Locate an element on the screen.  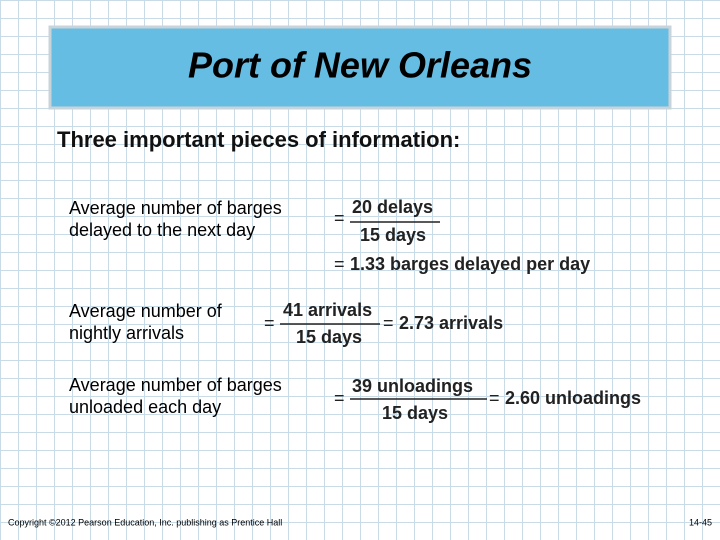
numerator: 20 delays is located at coordinates (392, 207).